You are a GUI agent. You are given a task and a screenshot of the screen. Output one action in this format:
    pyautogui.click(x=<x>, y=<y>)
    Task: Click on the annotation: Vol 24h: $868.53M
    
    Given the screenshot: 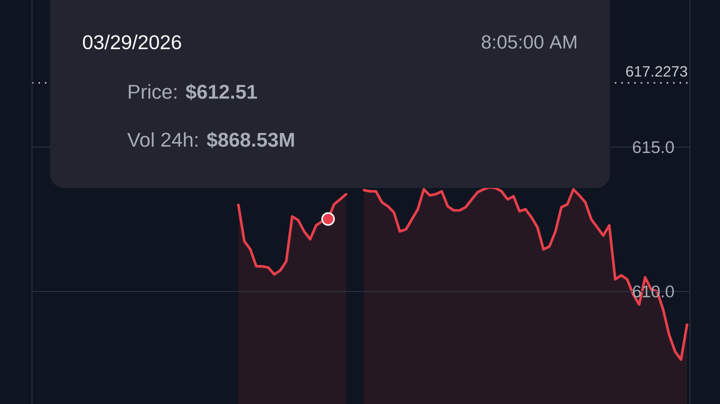 What is the action you would take?
    pyautogui.click(x=210, y=140)
    